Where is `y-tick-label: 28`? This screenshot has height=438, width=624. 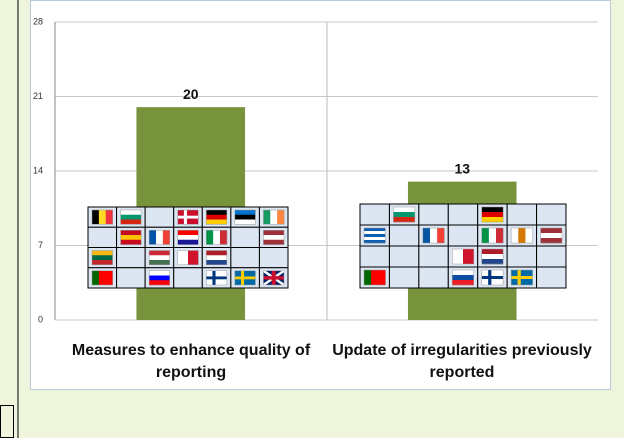
y-tick-label: 28 is located at coordinates (38, 21).